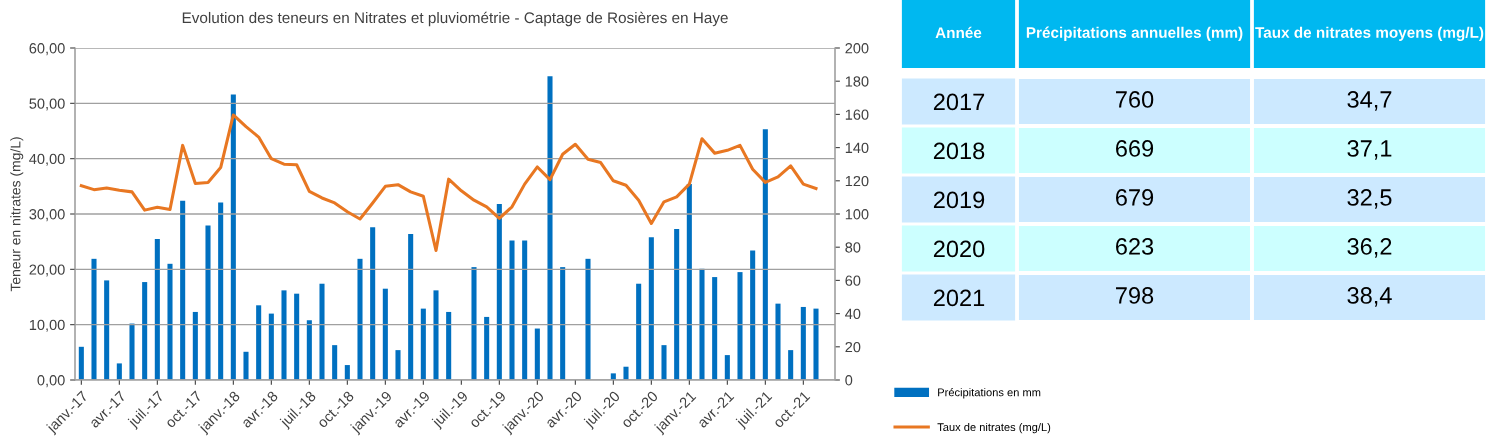 This screenshot has height=441, width=1491. I want to click on data-label: 798, so click(1135, 295).